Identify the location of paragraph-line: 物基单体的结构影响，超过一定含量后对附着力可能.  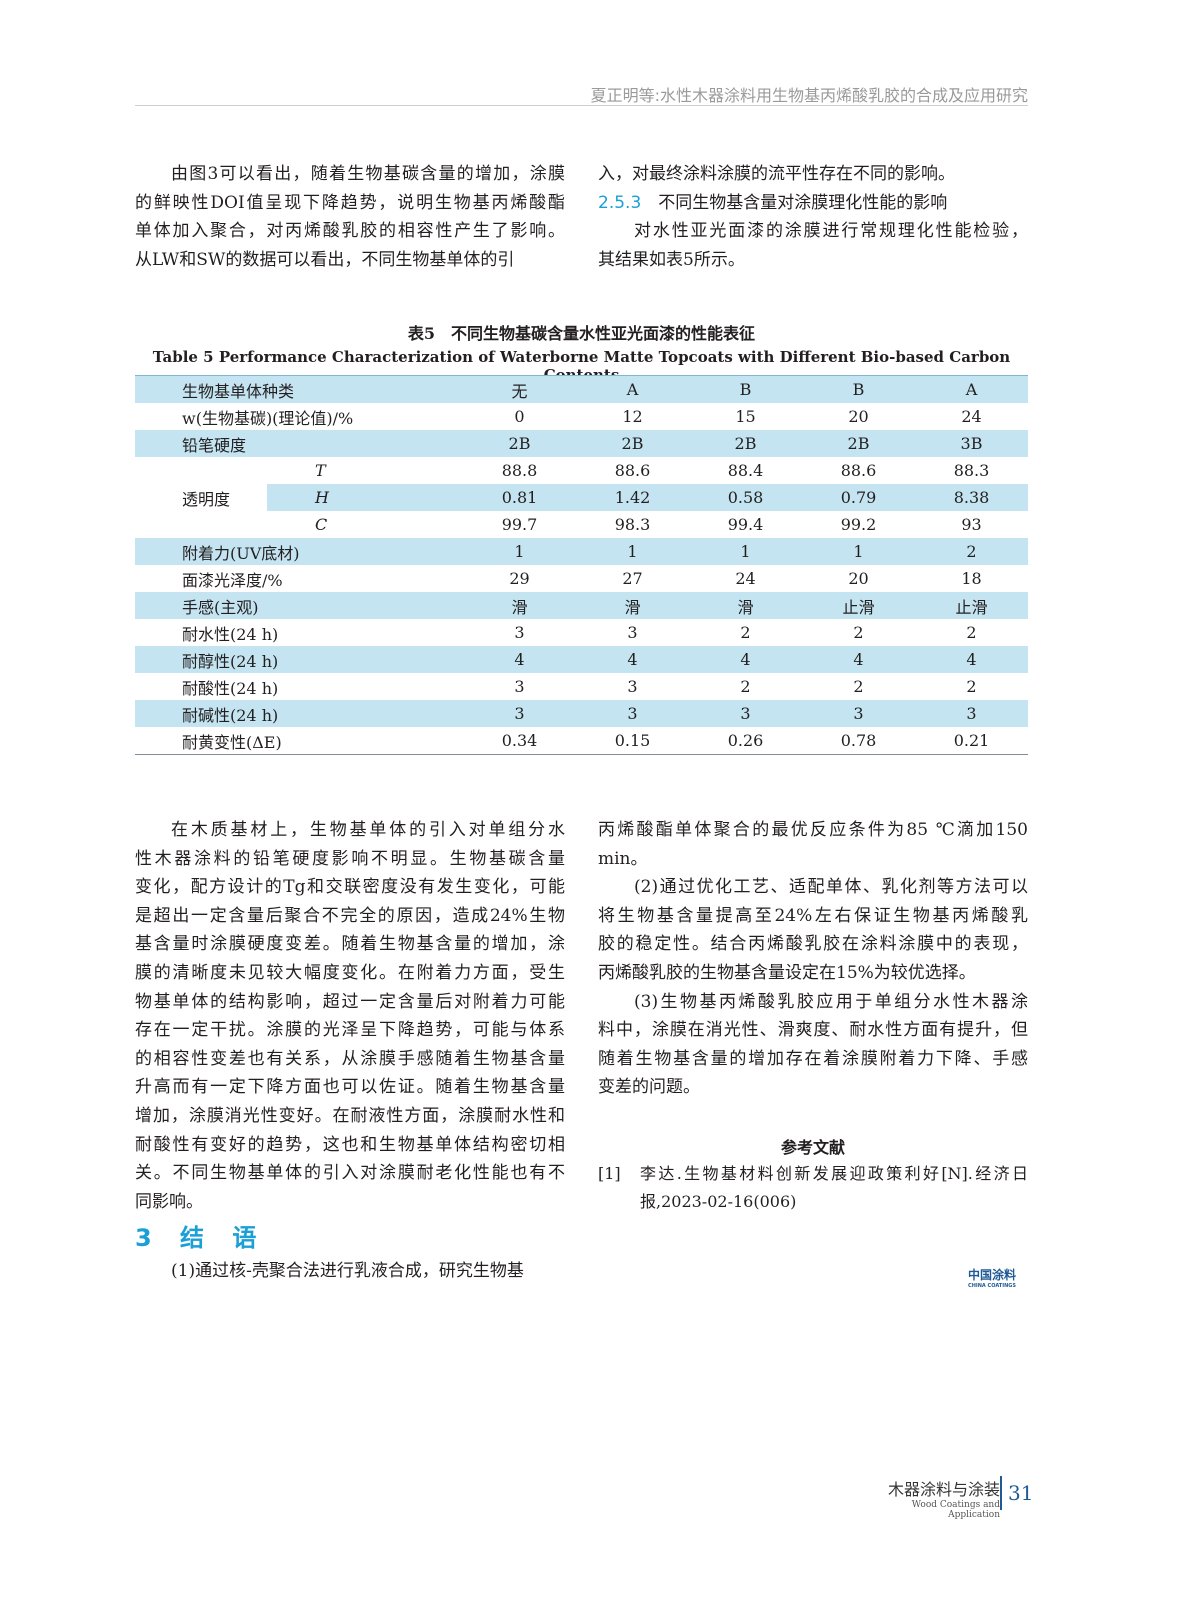
(350, 1001).